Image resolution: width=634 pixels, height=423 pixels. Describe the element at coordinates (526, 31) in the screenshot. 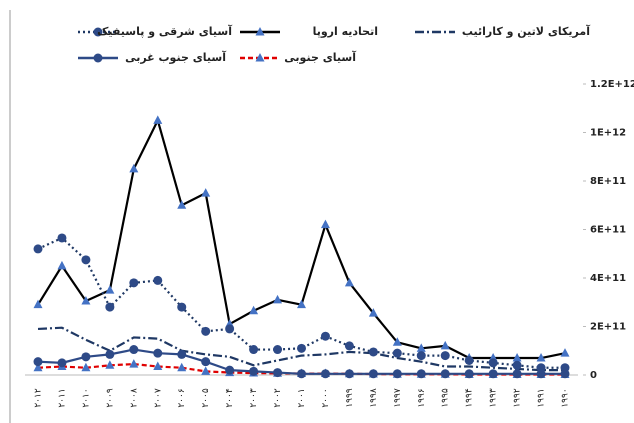

I see `legend-label: آمریکای لاتین و کارائیب` at that location.